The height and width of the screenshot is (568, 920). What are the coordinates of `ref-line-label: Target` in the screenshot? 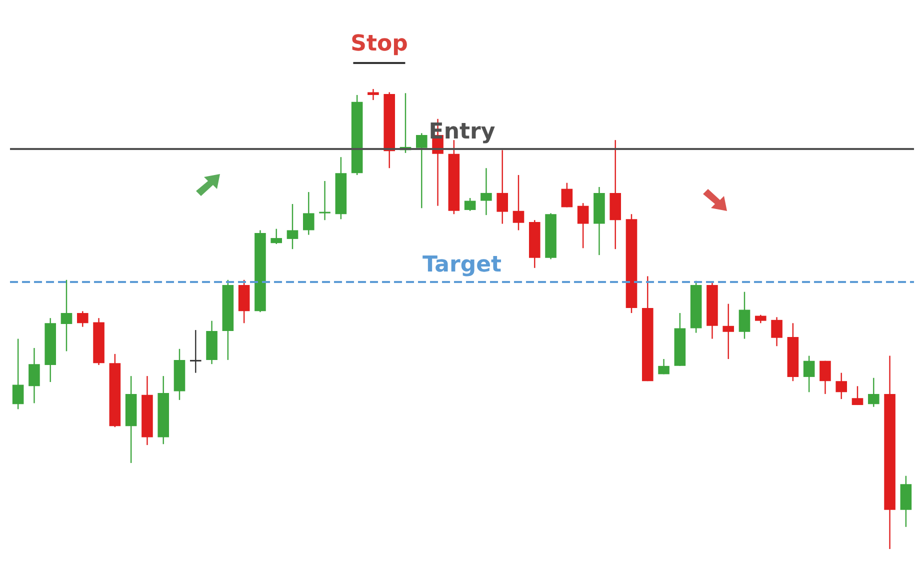 It's located at (462, 265).